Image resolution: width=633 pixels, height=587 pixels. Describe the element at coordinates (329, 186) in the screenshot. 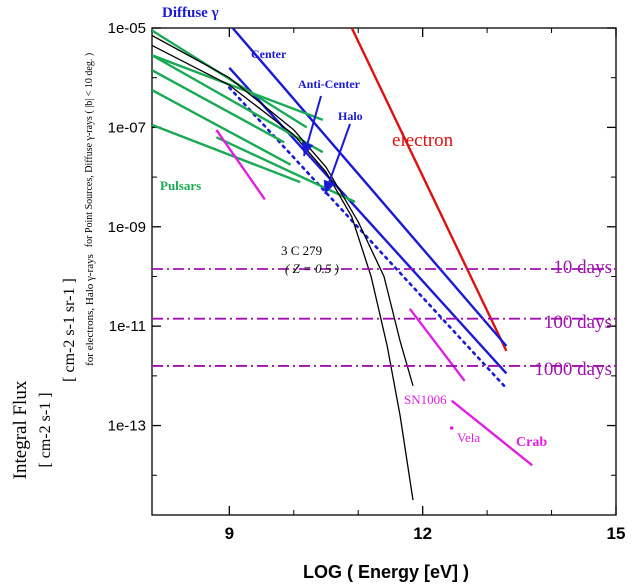

I see `arrow-halo-head` at that location.